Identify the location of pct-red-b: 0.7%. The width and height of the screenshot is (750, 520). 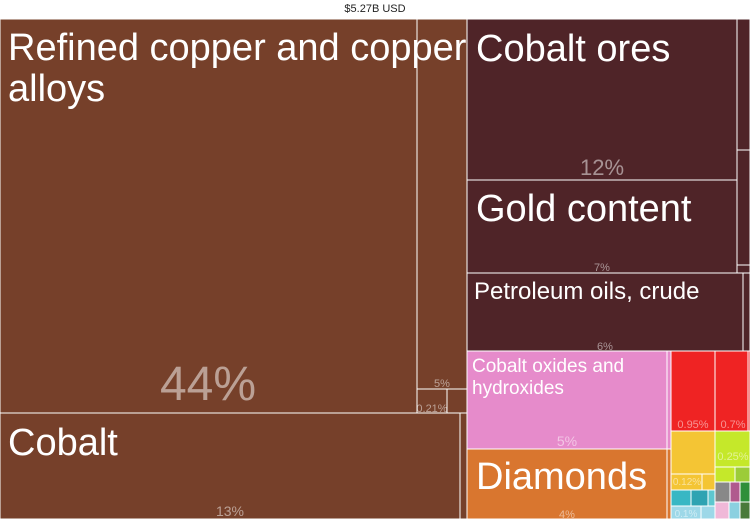
(732, 425).